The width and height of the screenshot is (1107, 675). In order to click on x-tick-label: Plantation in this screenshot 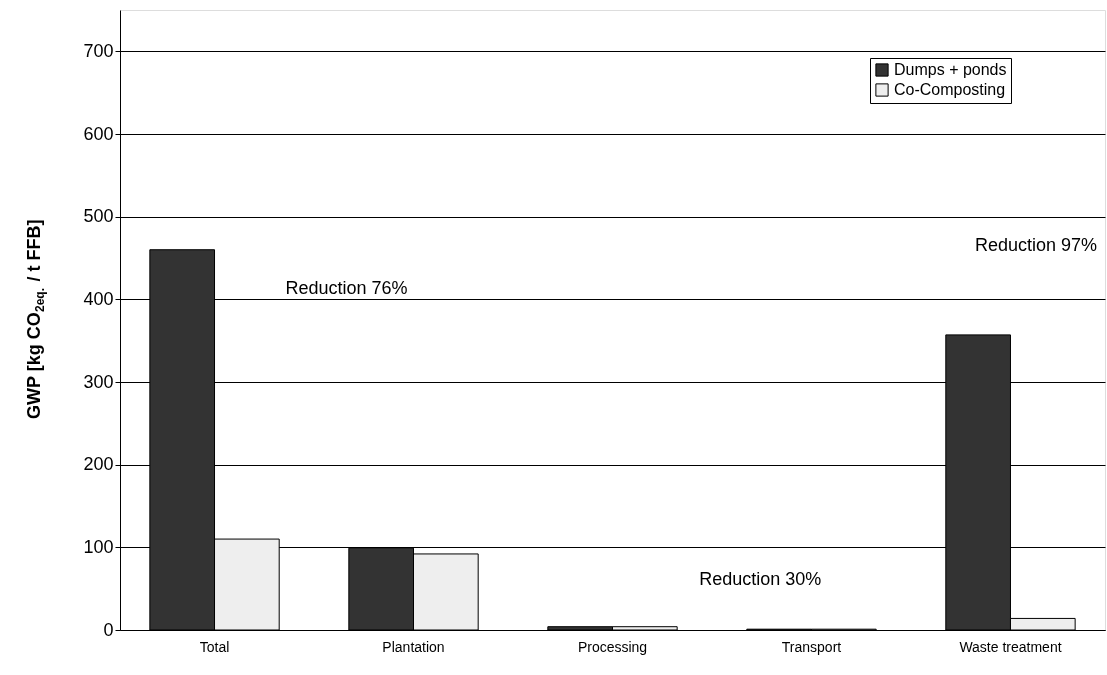, I will do `click(413, 646)`.